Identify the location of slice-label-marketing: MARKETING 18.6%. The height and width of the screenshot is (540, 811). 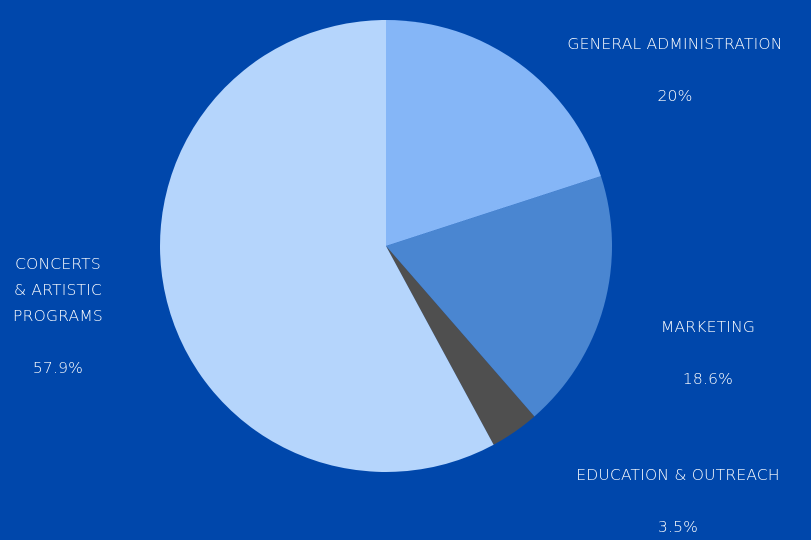
(708, 340).